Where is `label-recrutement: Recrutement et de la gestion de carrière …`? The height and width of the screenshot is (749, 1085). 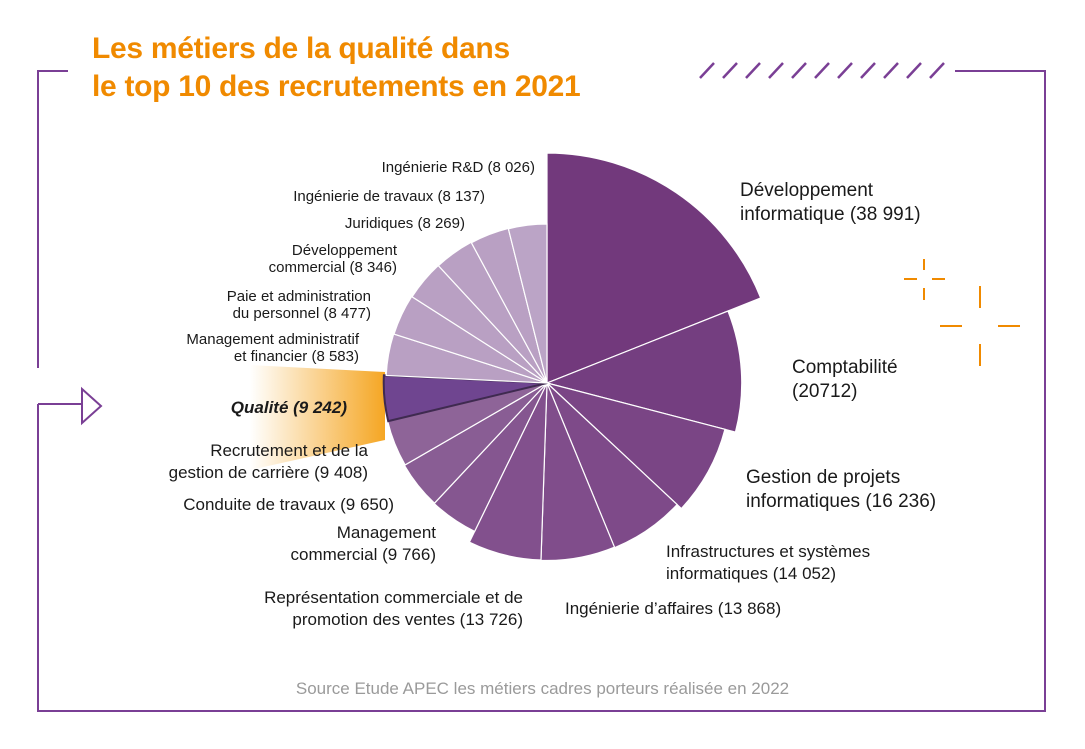
label-recrutement: Recrutement et de la gestion de carrière … is located at coordinates (268, 461).